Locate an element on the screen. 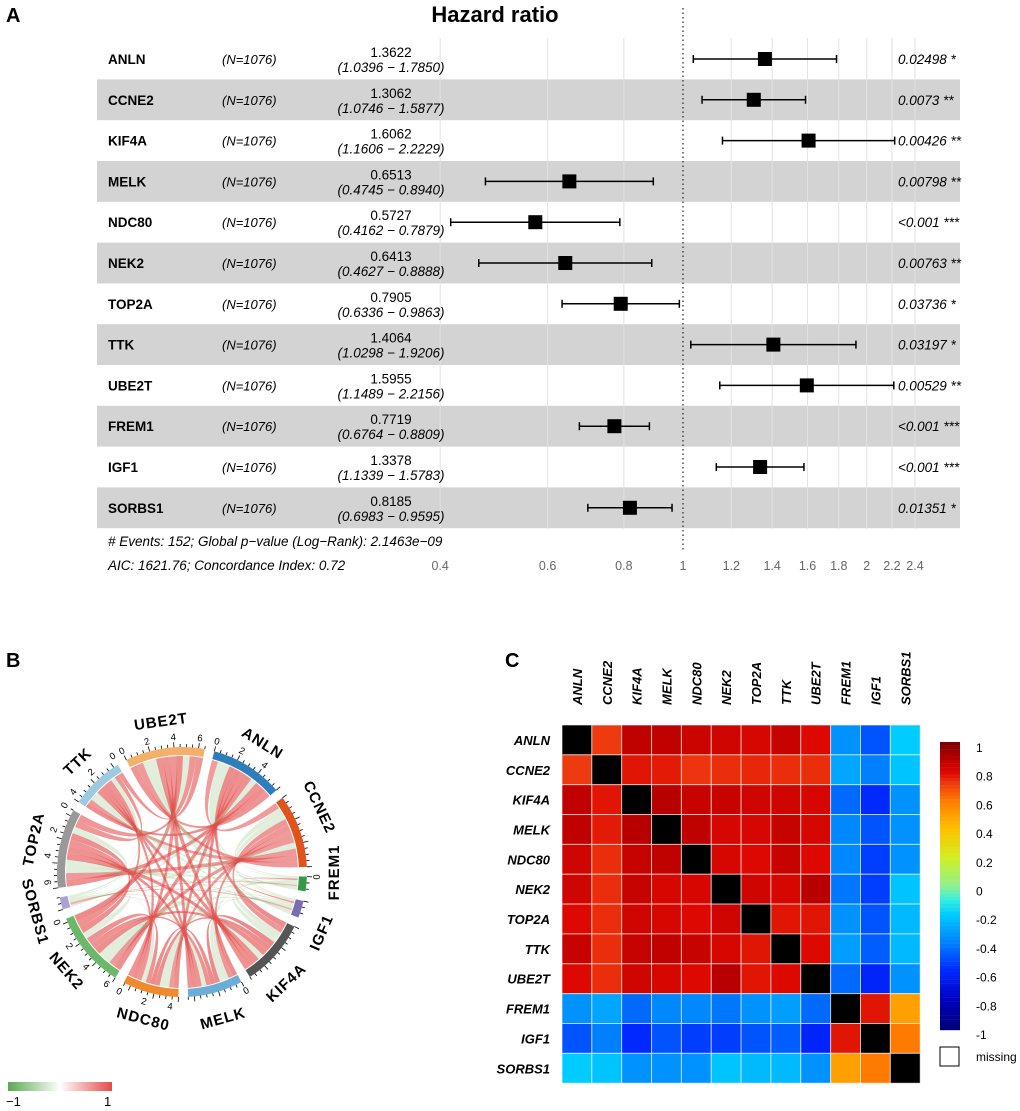 The height and width of the screenshot is (1111, 1020). forest-footer-aic: AIC: 1621.76; Concordance Index: 0.72 is located at coordinates (226, 565).